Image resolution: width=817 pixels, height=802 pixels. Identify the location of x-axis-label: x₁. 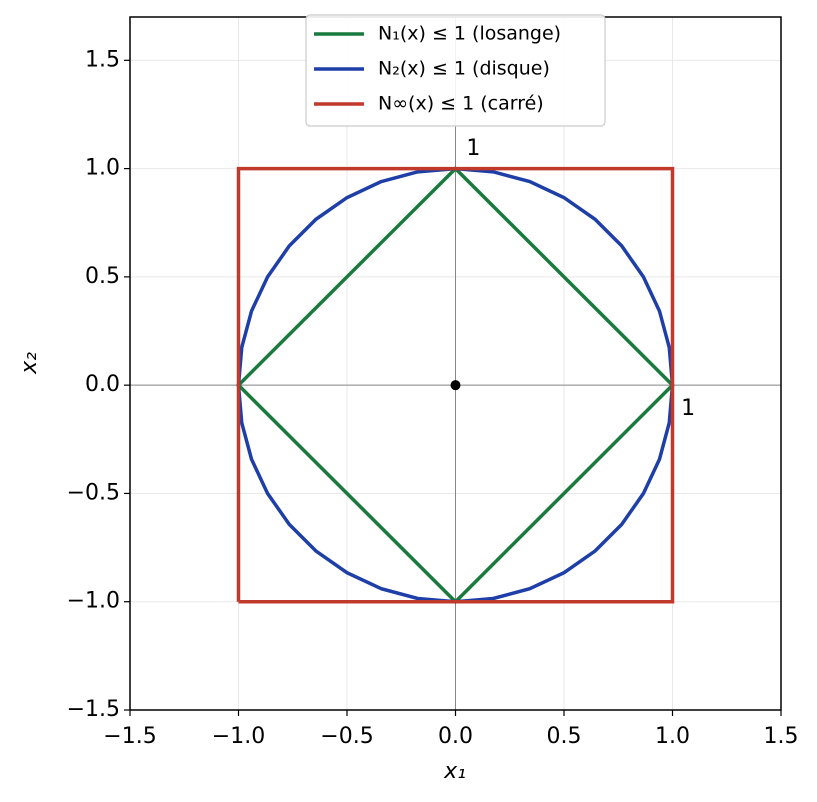
(454, 771).